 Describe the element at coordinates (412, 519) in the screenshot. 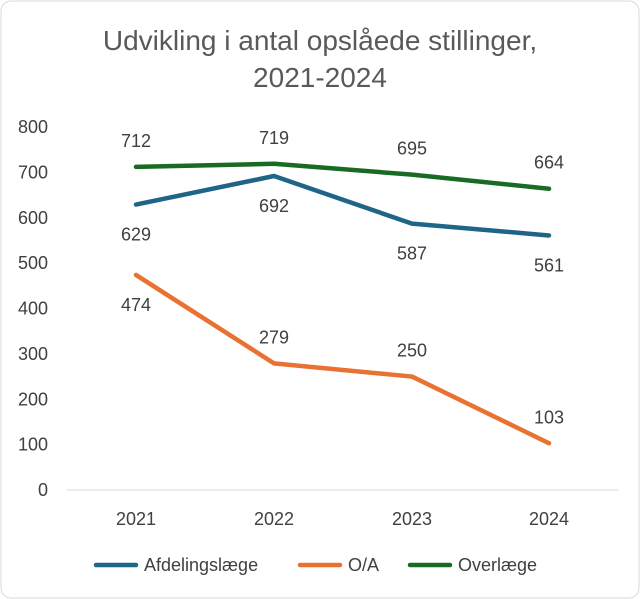

I see `x-tick-label: 2023` at that location.